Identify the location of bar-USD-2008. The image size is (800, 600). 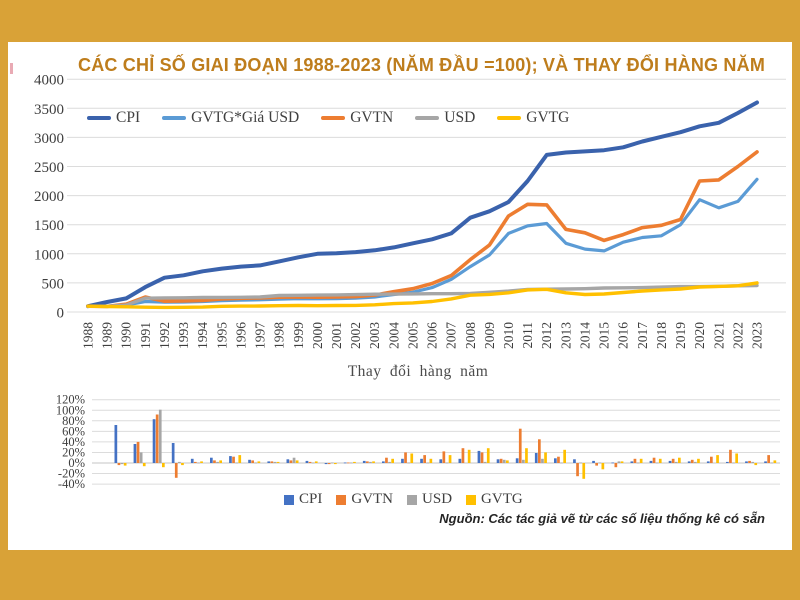
(485, 462).